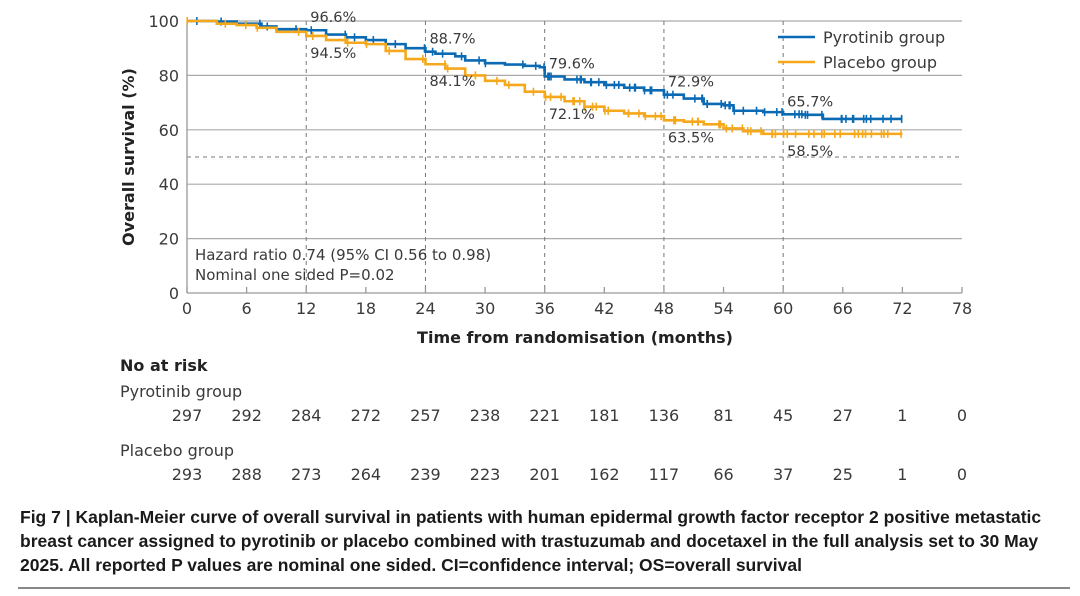 The height and width of the screenshot is (596, 1080). What do you see at coordinates (485, 474) in the screenshot?
I see `risk-count: 223` at bounding box center [485, 474].